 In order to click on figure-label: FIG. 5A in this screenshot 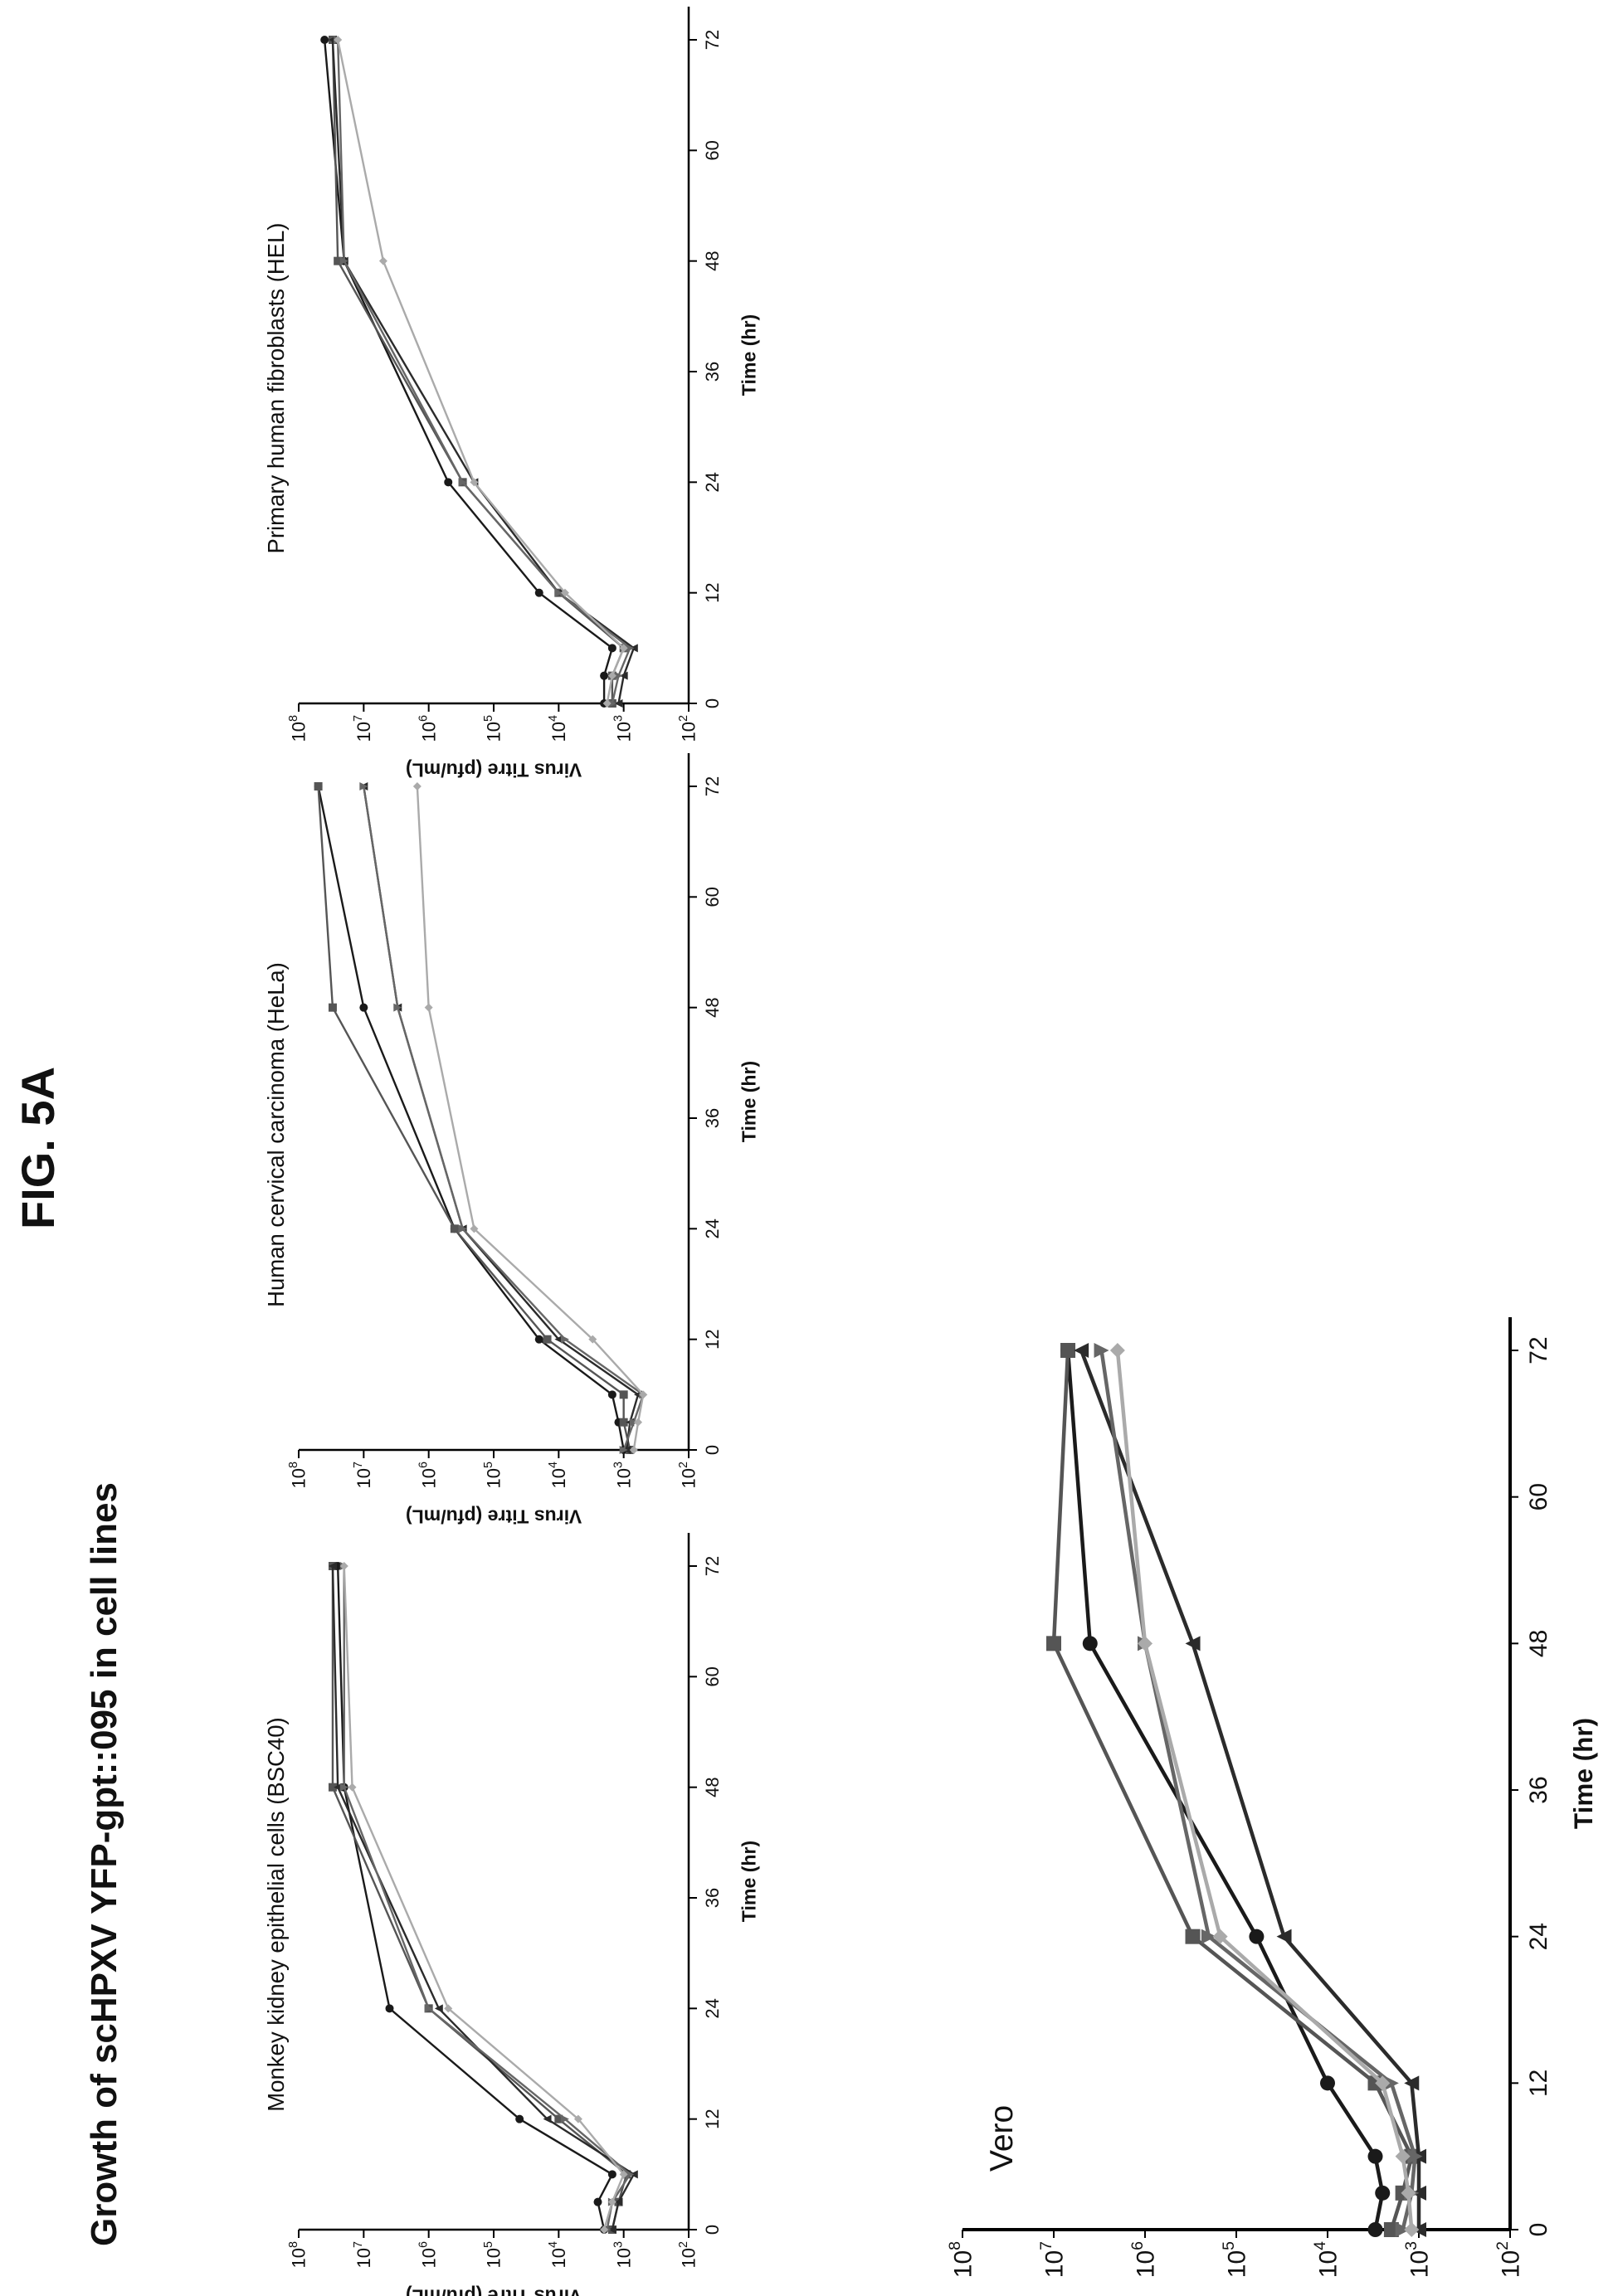, I will do `click(38, 1148)`.